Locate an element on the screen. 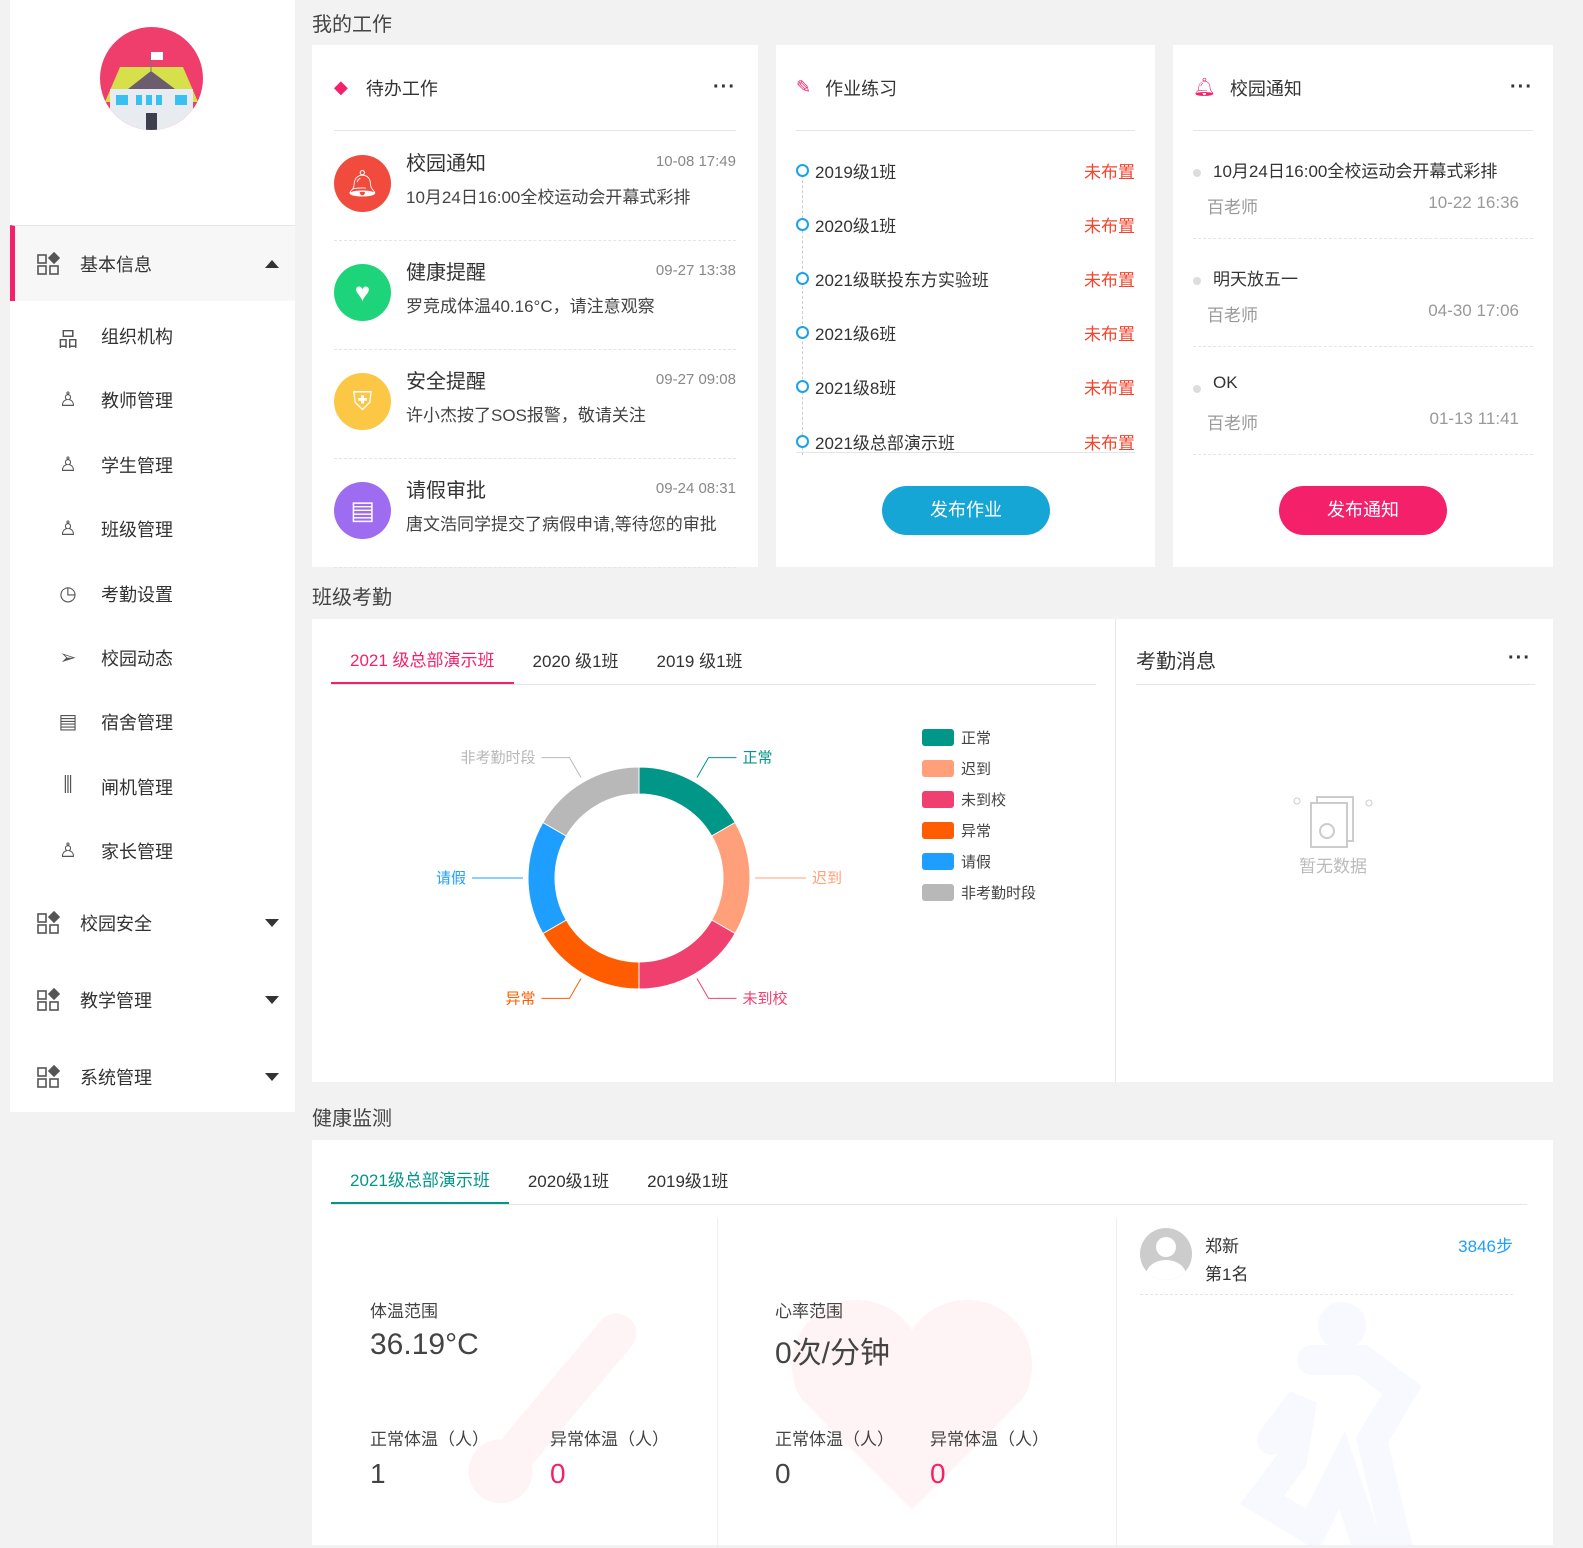 The image size is (1583, 1548). abnormal-heart-count: 0 is located at coordinates (938, 1473).